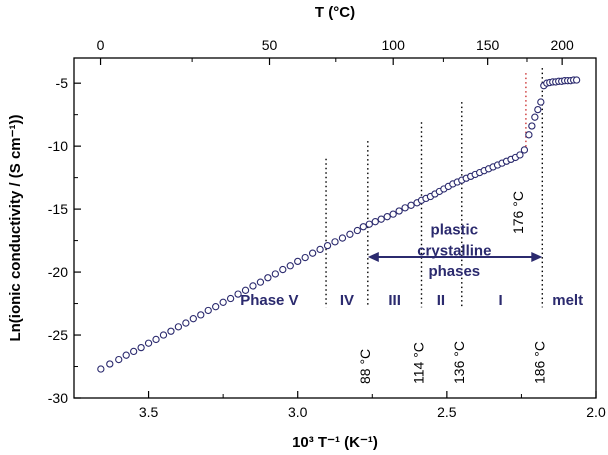 The width and height of the screenshot is (608, 455). What do you see at coordinates (537, 256) in the screenshot?
I see `arrow-head-right` at bounding box center [537, 256].